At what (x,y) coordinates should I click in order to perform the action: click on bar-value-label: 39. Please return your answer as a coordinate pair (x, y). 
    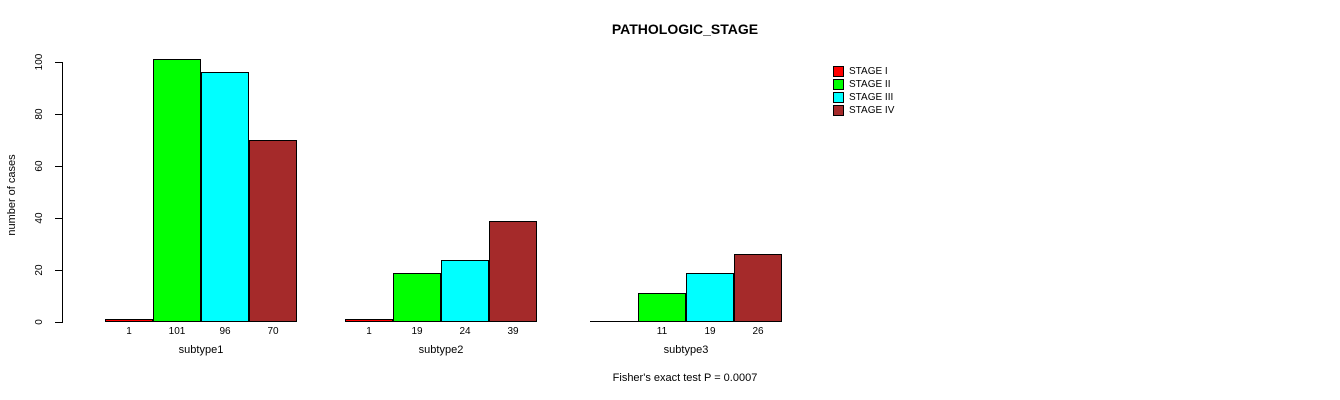
    Looking at the image, I should click on (513, 331).